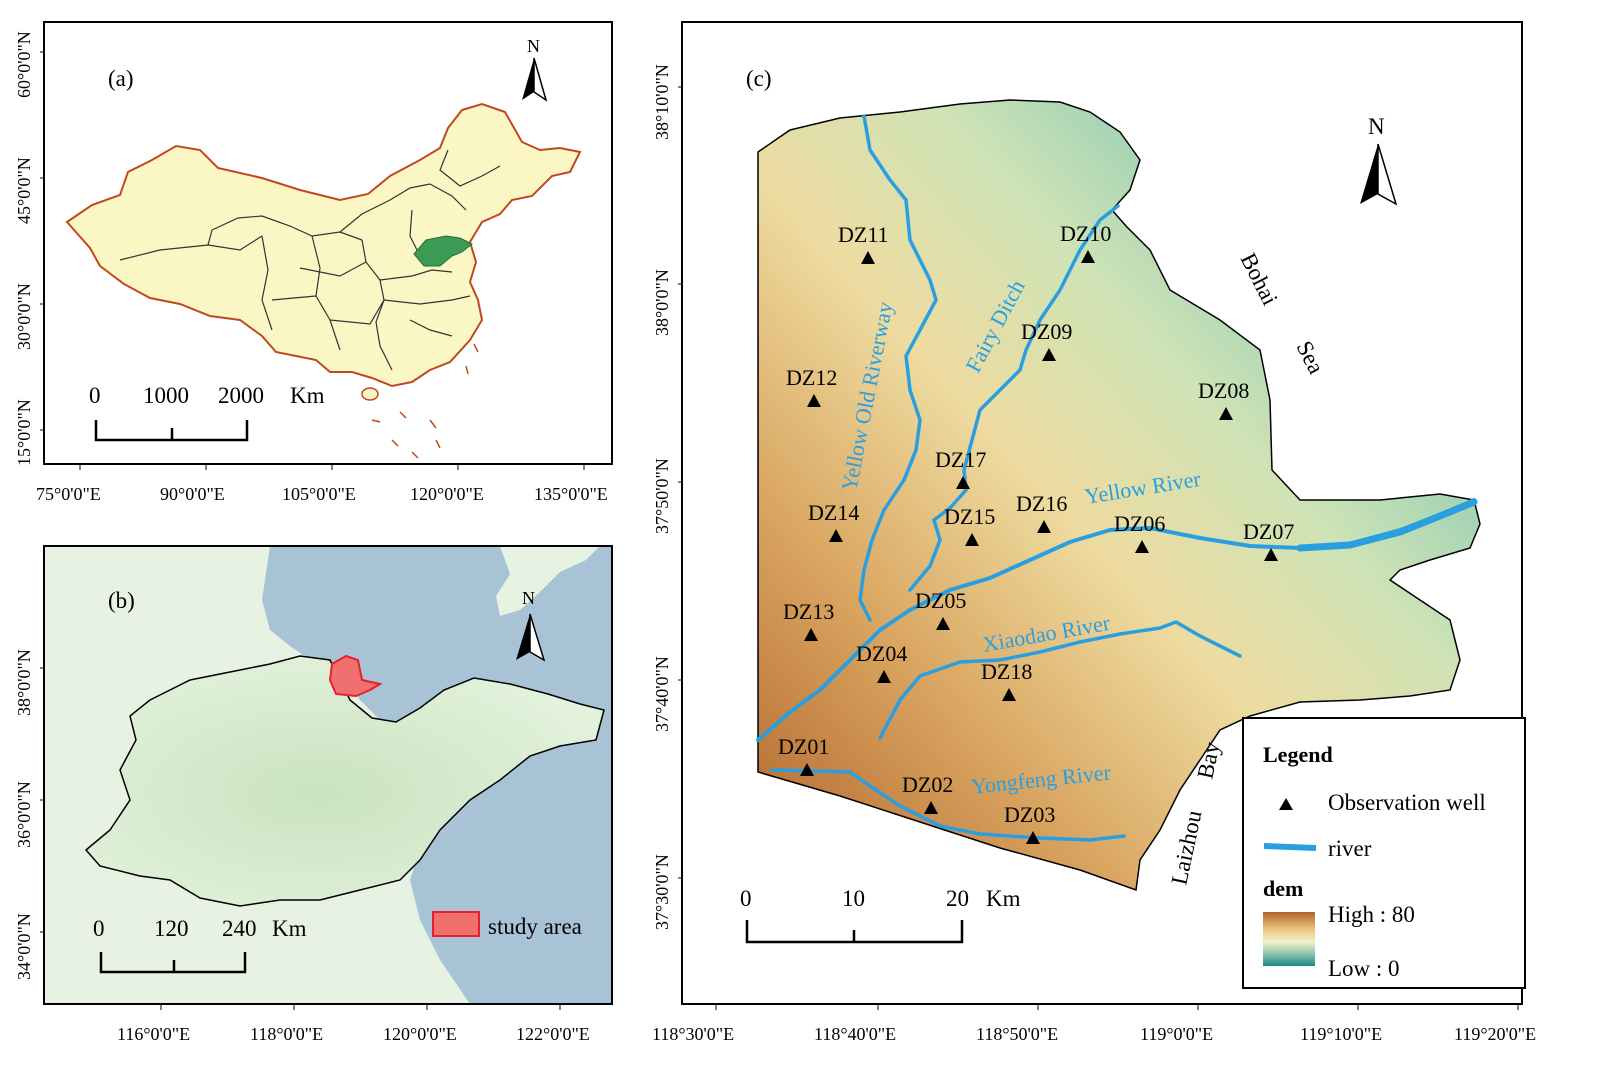 This screenshot has width=1606, height=1085. Describe the element at coordinates (535, 926) in the screenshot. I see `study-area-legend-label: study area` at that location.